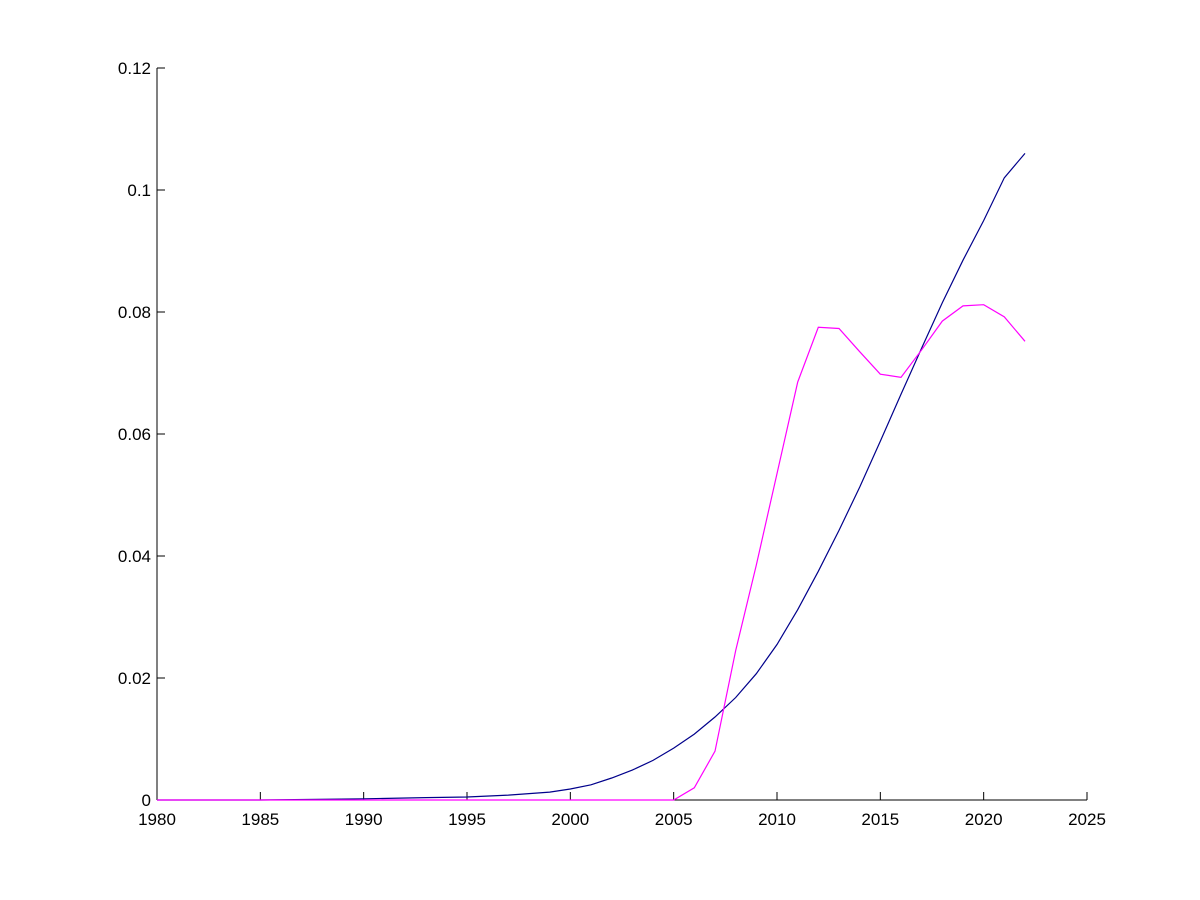 This screenshot has height=900, width=1200. What do you see at coordinates (467, 819) in the screenshot?
I see `x-tick-label: 1995` at bounding box center [467, 819].